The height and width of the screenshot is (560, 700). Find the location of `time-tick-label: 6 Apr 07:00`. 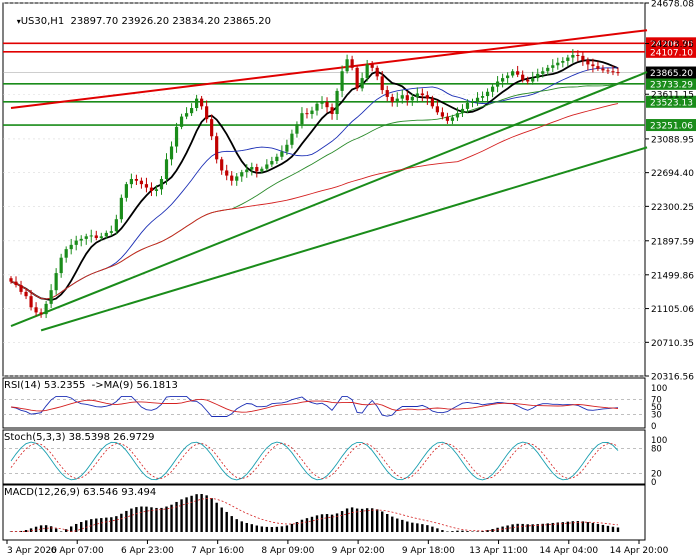

time-tick-label: 6 Apr 07:00 is located at coordinates (77, 551).